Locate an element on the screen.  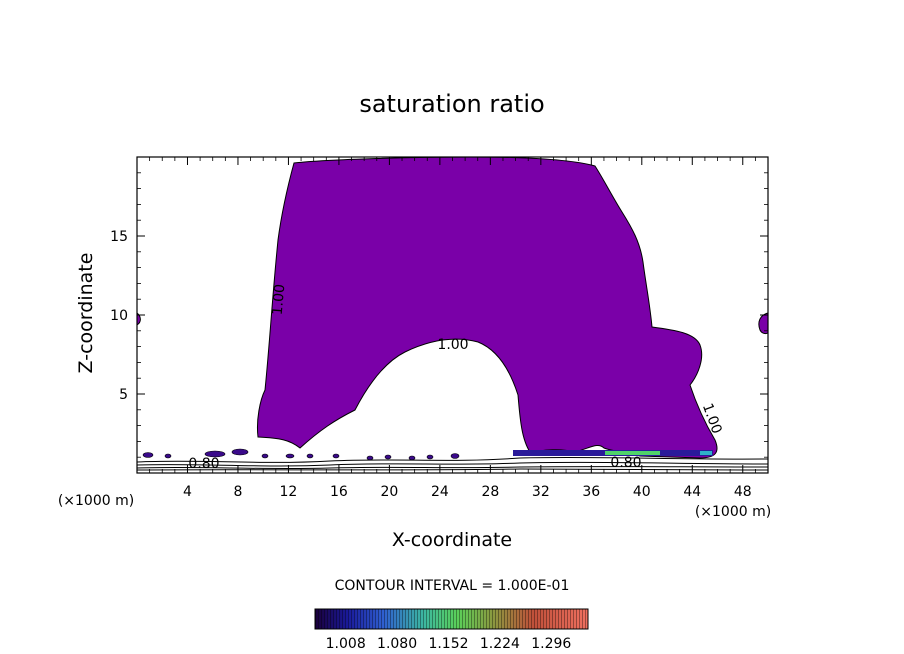
low-band-green is located at coordinates (632, 453).